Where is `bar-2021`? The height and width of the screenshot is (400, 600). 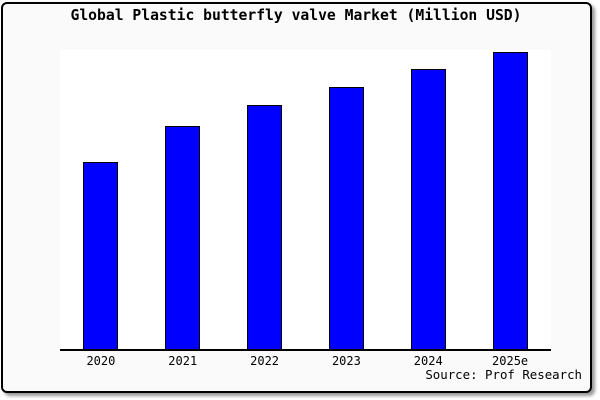
bar-2021 is located at coordinates (183, 237).